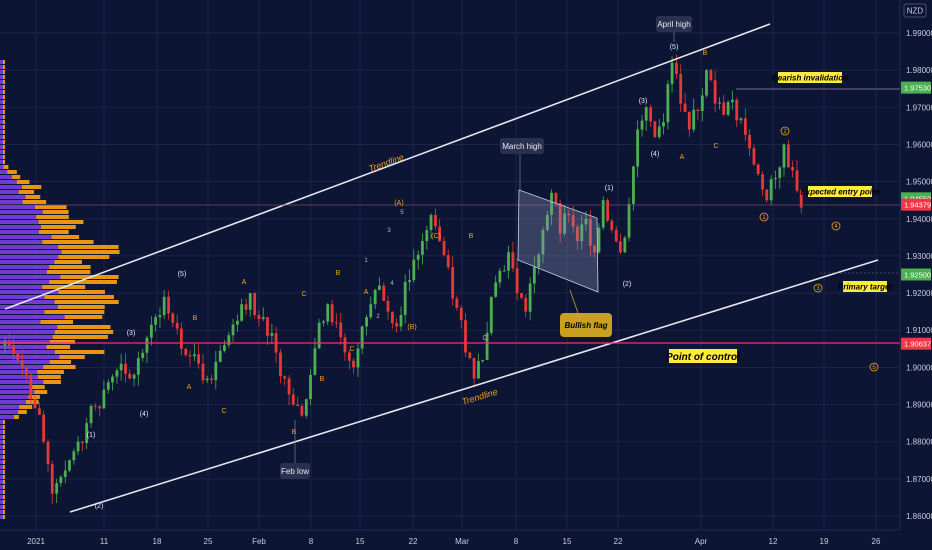 The height and width of the screenshot is (550, 932). I want to click on svg-text: Expected entry point, so click(839, 192).